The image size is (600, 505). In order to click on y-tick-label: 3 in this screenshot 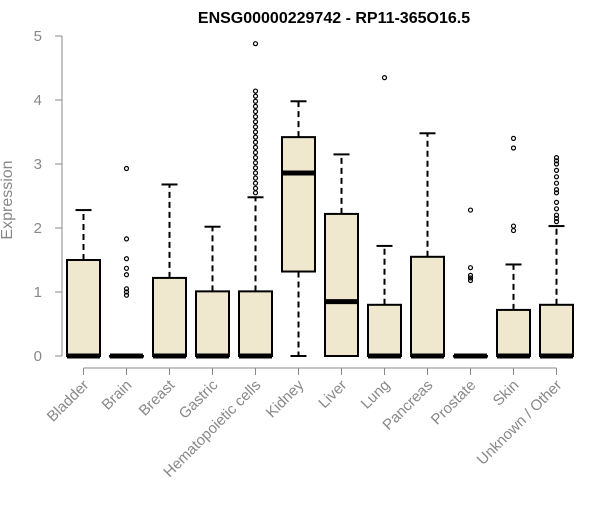, I will do `click(38, 164)`.